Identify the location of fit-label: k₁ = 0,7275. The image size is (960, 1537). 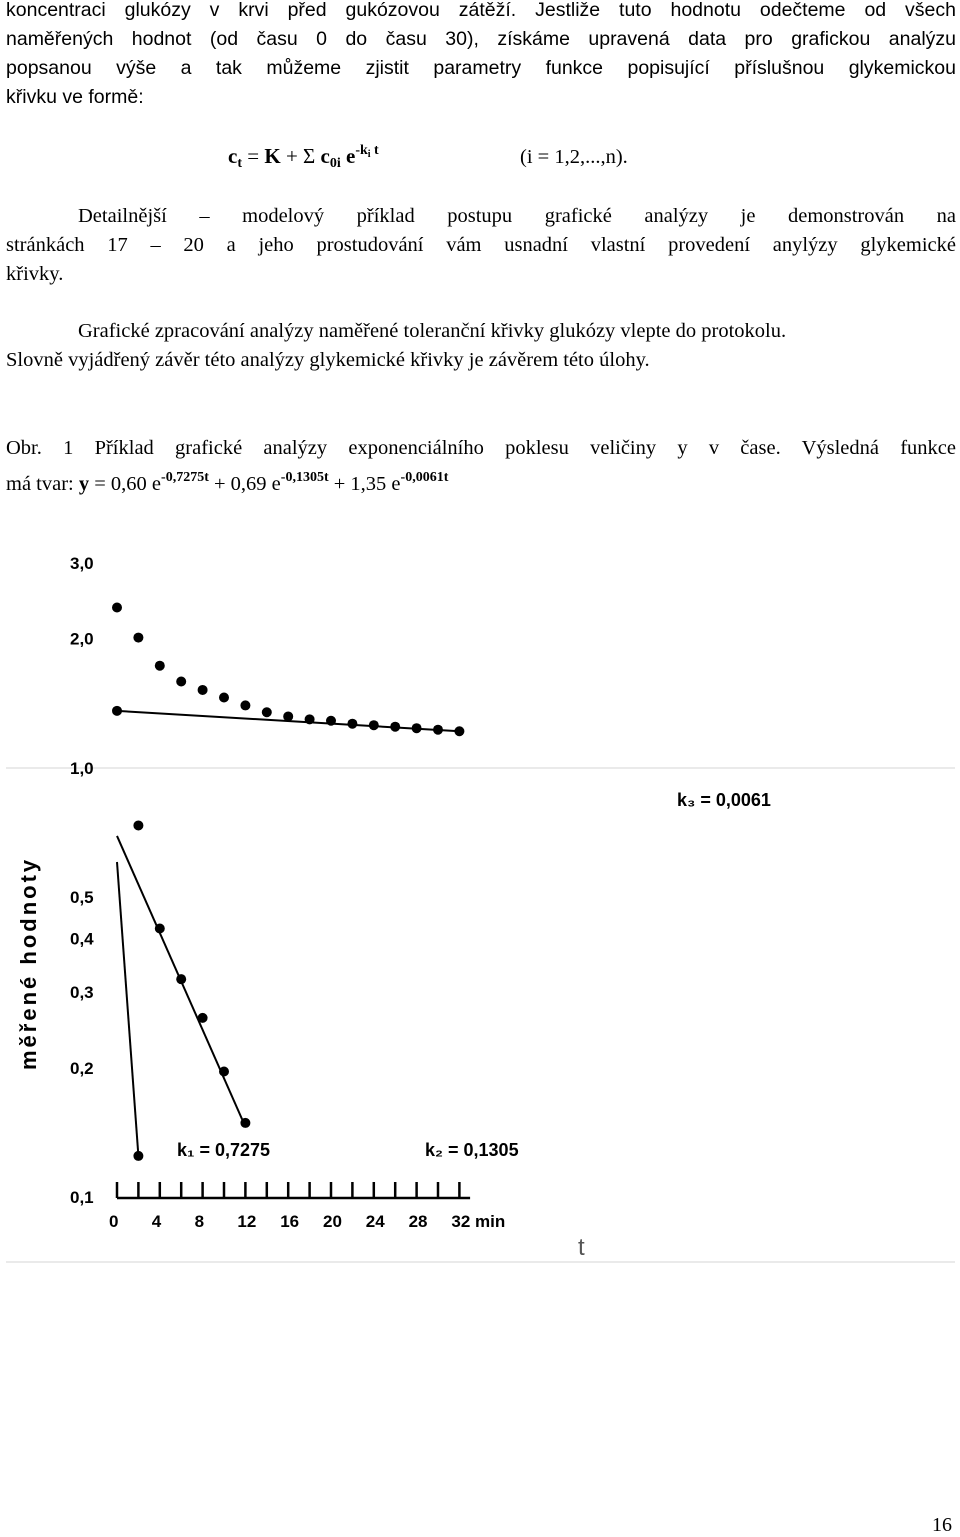
(223, 1150).